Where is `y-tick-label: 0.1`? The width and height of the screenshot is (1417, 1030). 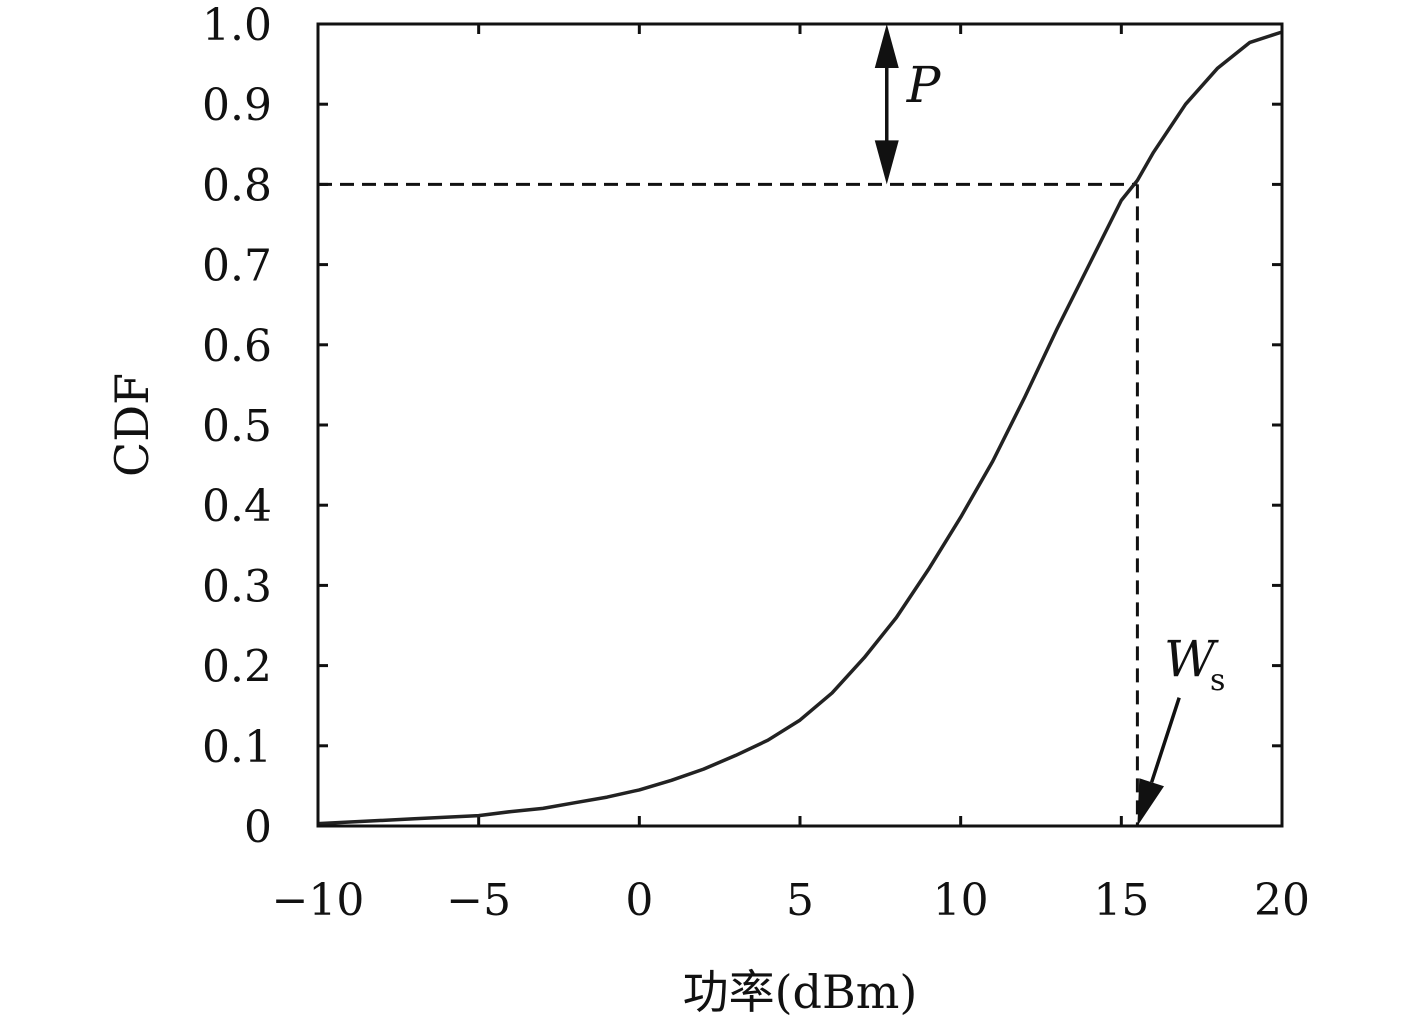
y-tick-label: 0.1 is located at coordinates (237, 747).